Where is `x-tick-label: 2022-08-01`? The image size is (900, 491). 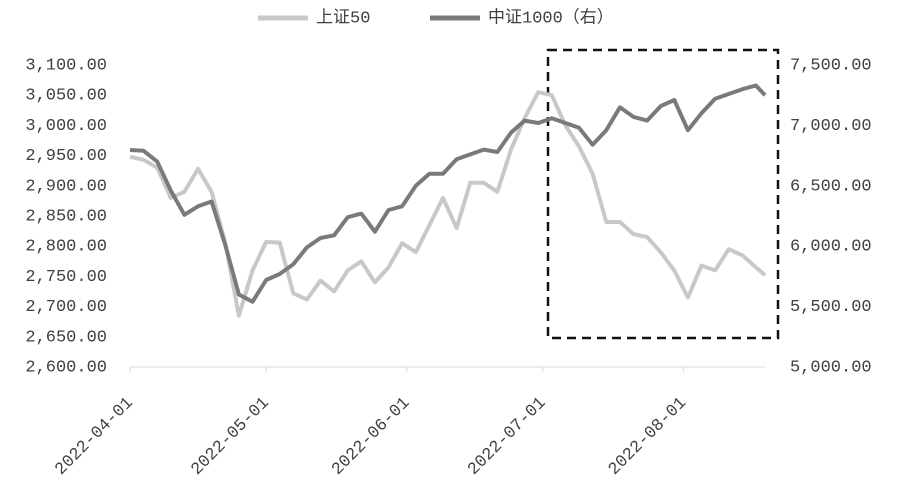 x-tick-label: 2022-08-01 is located at coordinates (648, 437).